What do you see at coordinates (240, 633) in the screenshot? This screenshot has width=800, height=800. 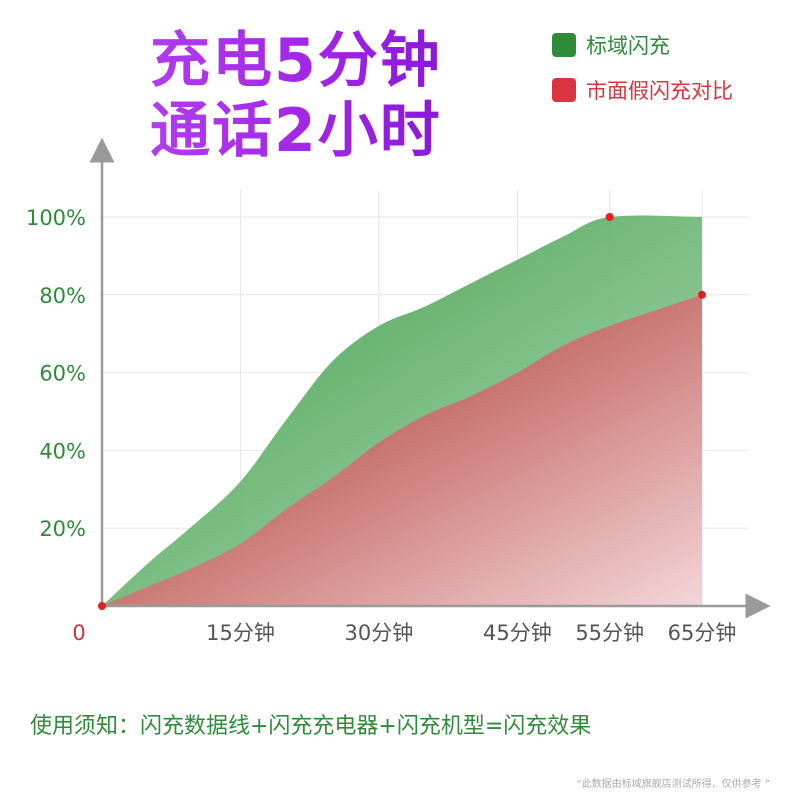 I see `x-tick-label-15: 15分钟` at bounding box center [240, 633].